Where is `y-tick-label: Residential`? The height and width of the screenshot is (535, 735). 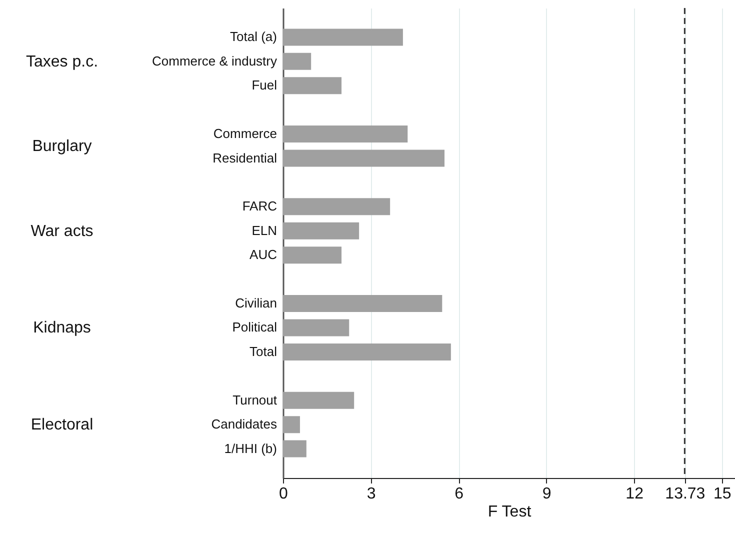 y-tick-label: Residential is located at coordinates (245, 158).